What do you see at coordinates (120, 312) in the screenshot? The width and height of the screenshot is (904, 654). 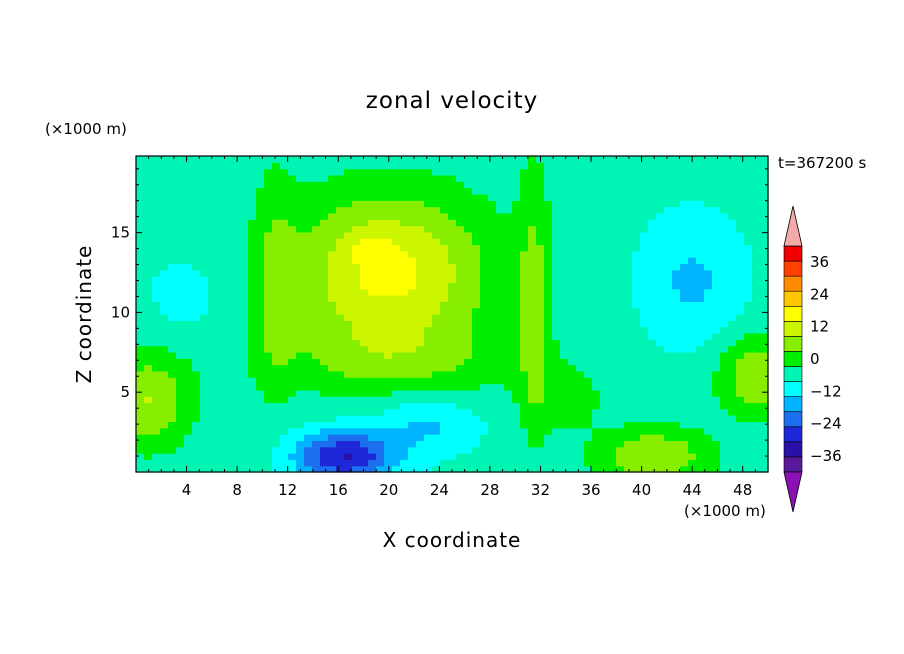 I see `y-tick-label: 10` at bounding box center [120, 312].